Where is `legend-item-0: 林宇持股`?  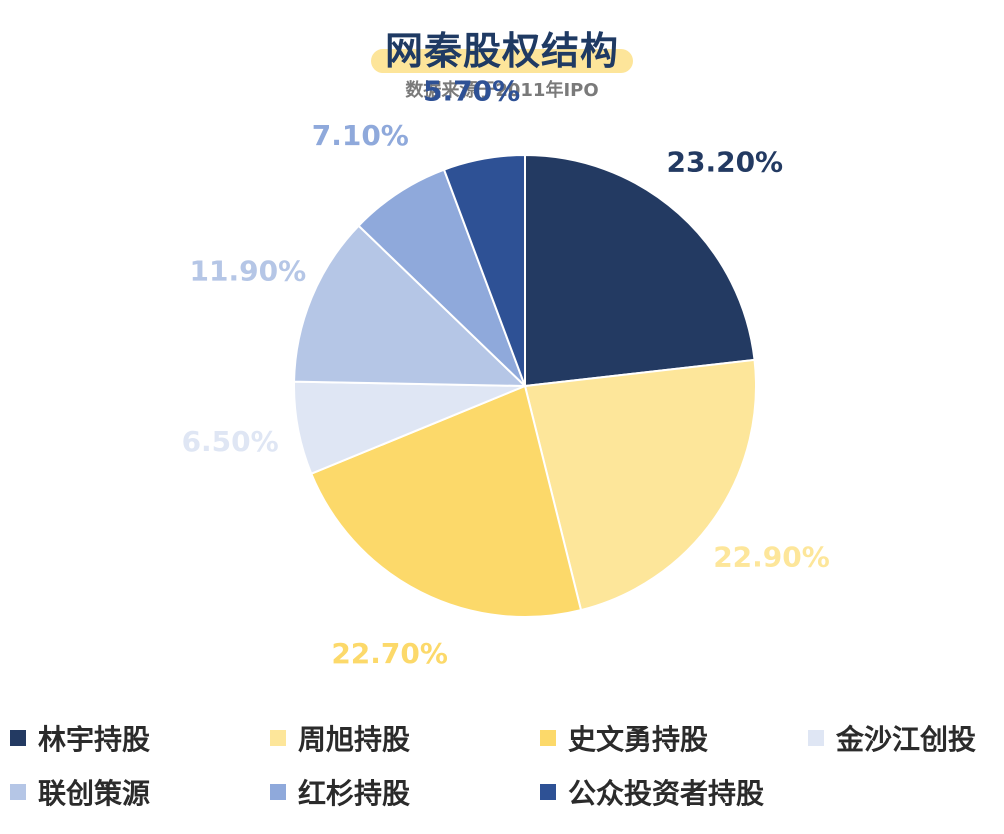 legend-item-0: 林宇持股 is located at coordinates (80, 738).